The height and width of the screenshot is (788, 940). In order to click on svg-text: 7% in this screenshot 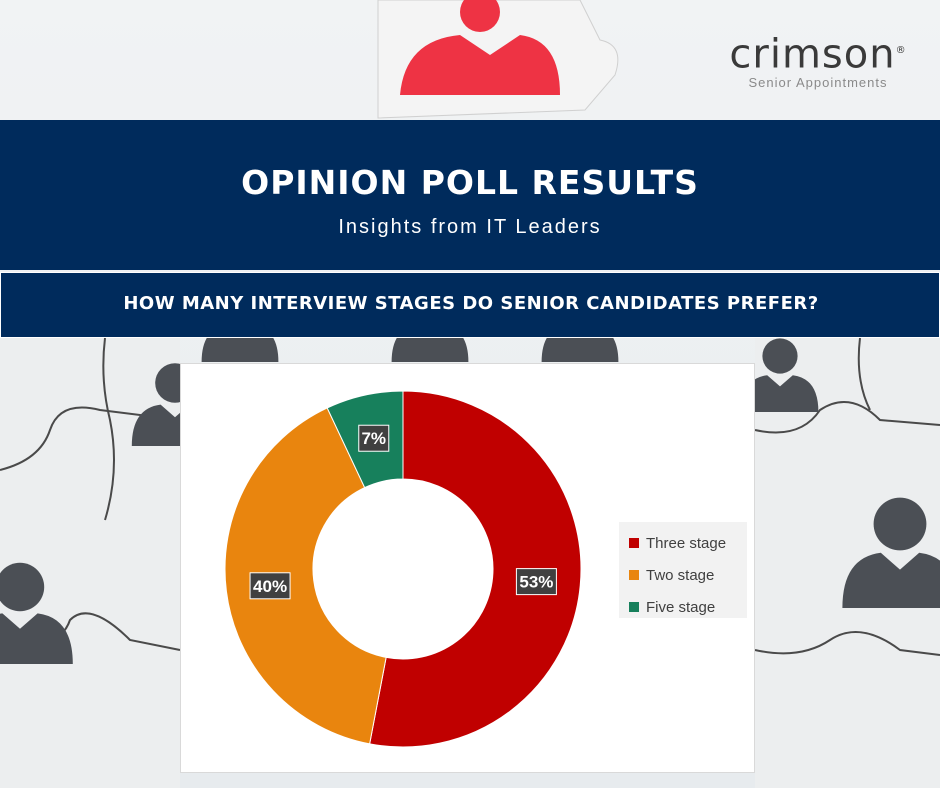, I will do `click(373, 438)`.